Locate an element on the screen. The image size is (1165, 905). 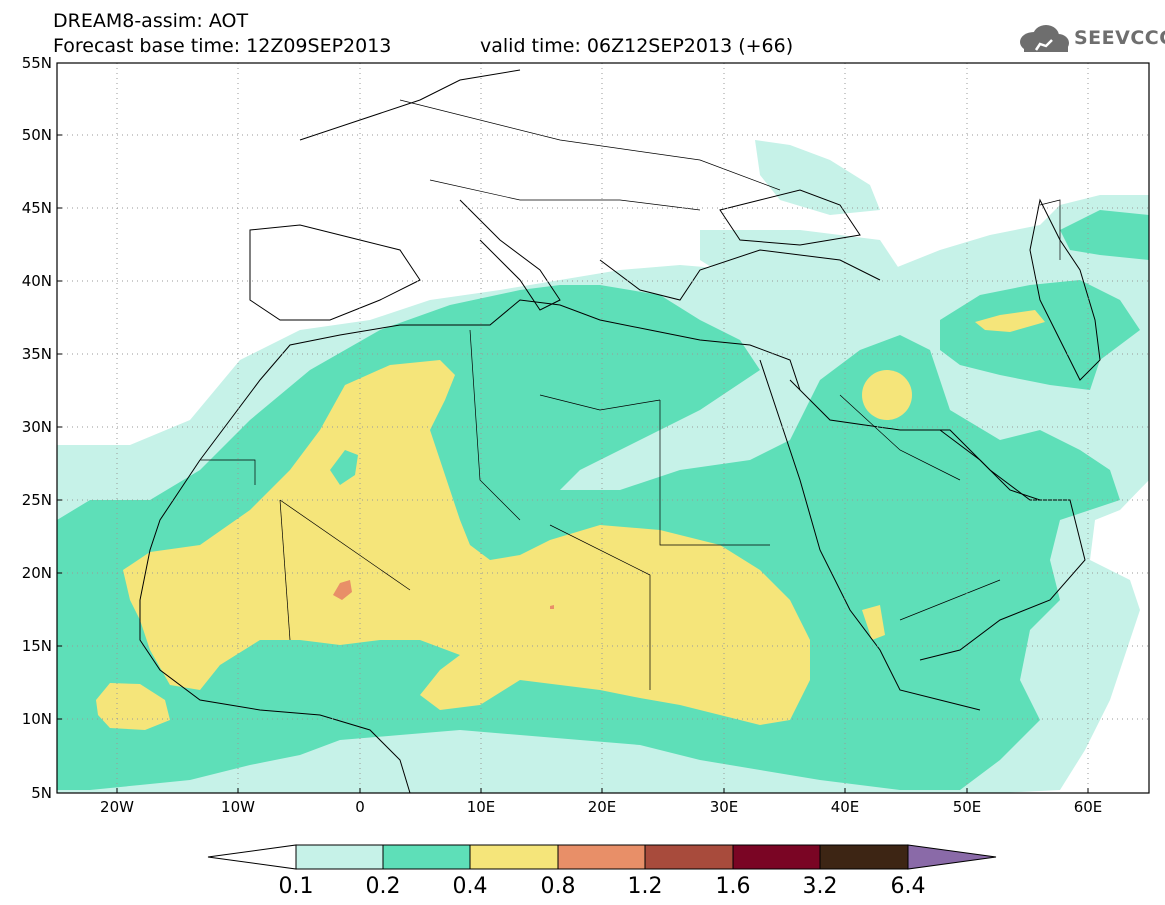
lat-label: 40N is located at coordinates (37, 281).